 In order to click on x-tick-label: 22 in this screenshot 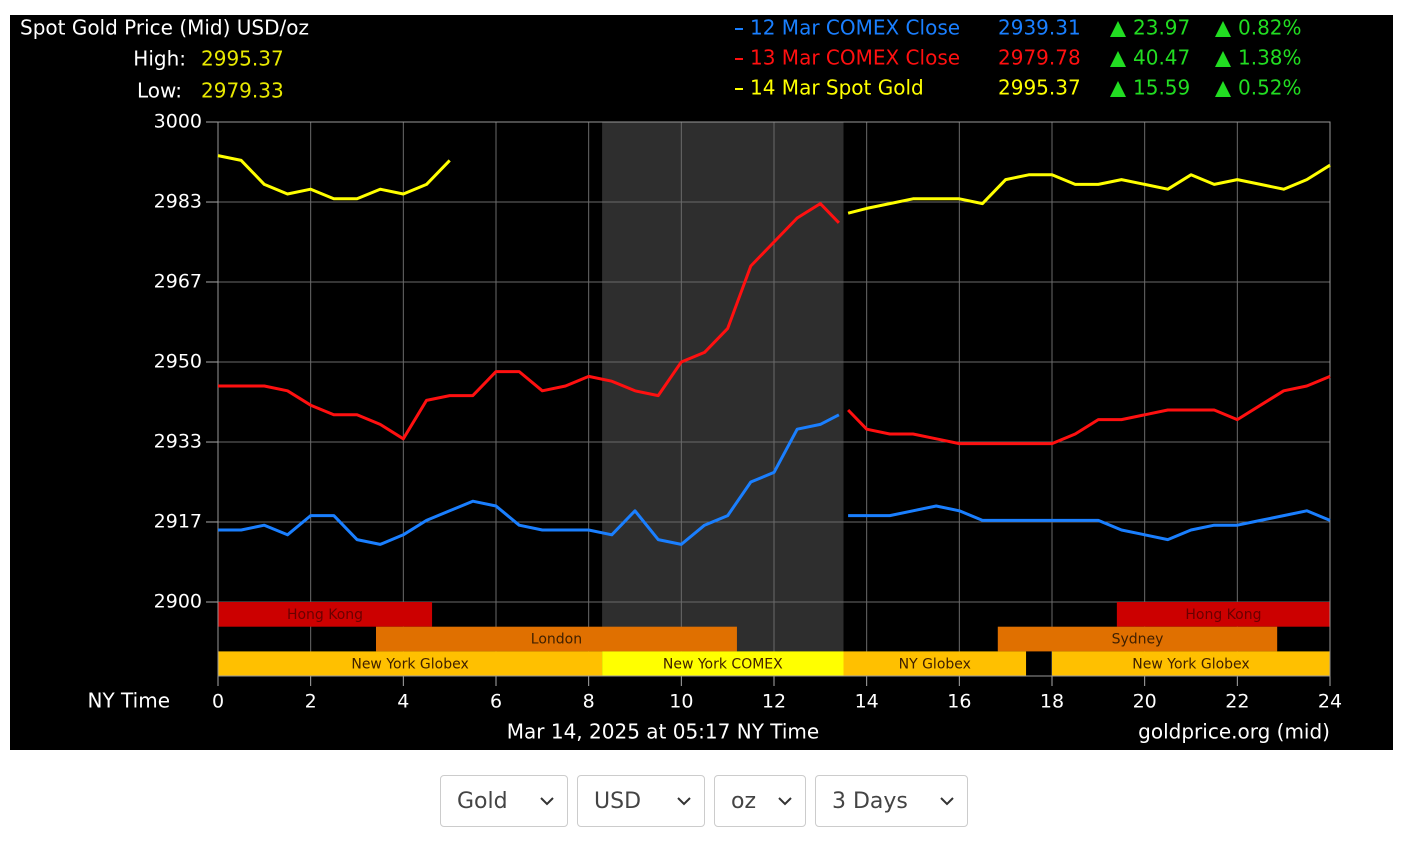, I will do `click(1237, 702)`.